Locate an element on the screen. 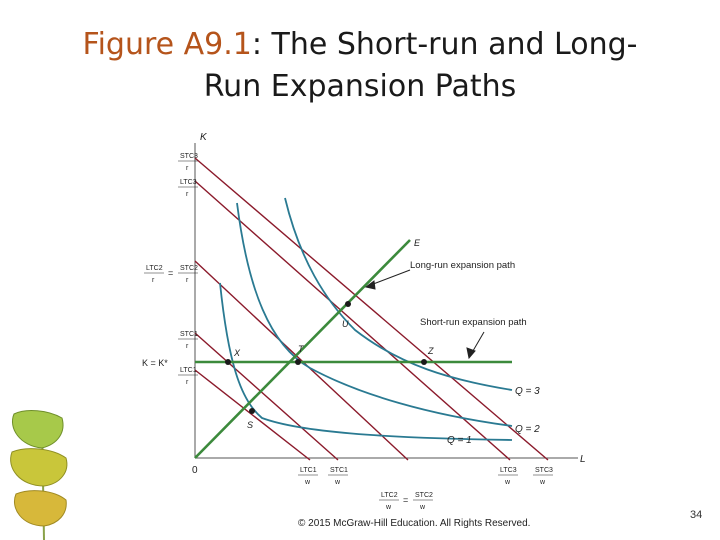  point-u-dot is located at coordinates (348, 304).